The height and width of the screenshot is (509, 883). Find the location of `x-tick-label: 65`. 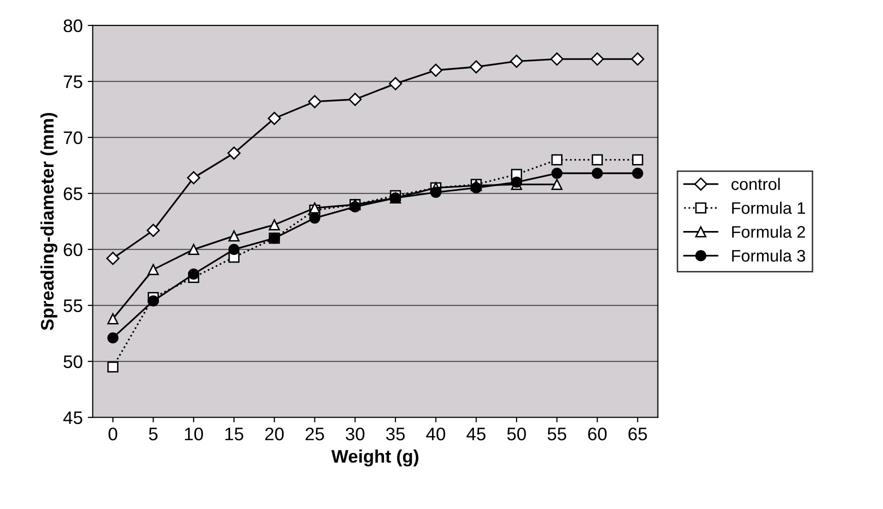

x-tick-label: 65 is located at coordinates (637, 434).